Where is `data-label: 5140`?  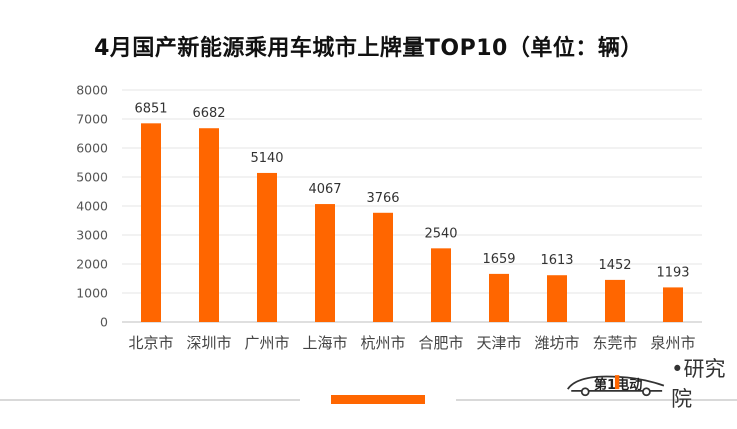 data-label: 5140 is located at coordinates (266, 158).